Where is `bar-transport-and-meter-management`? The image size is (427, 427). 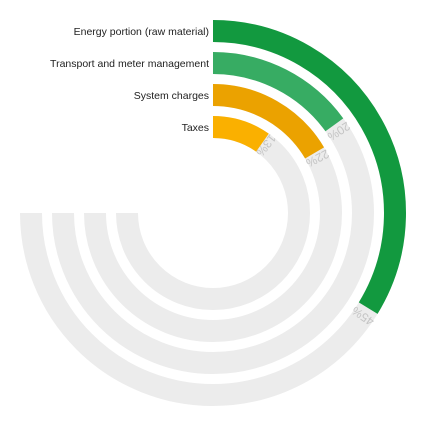 bar-transport-and-meter-management is located at coordinates (278, 92).